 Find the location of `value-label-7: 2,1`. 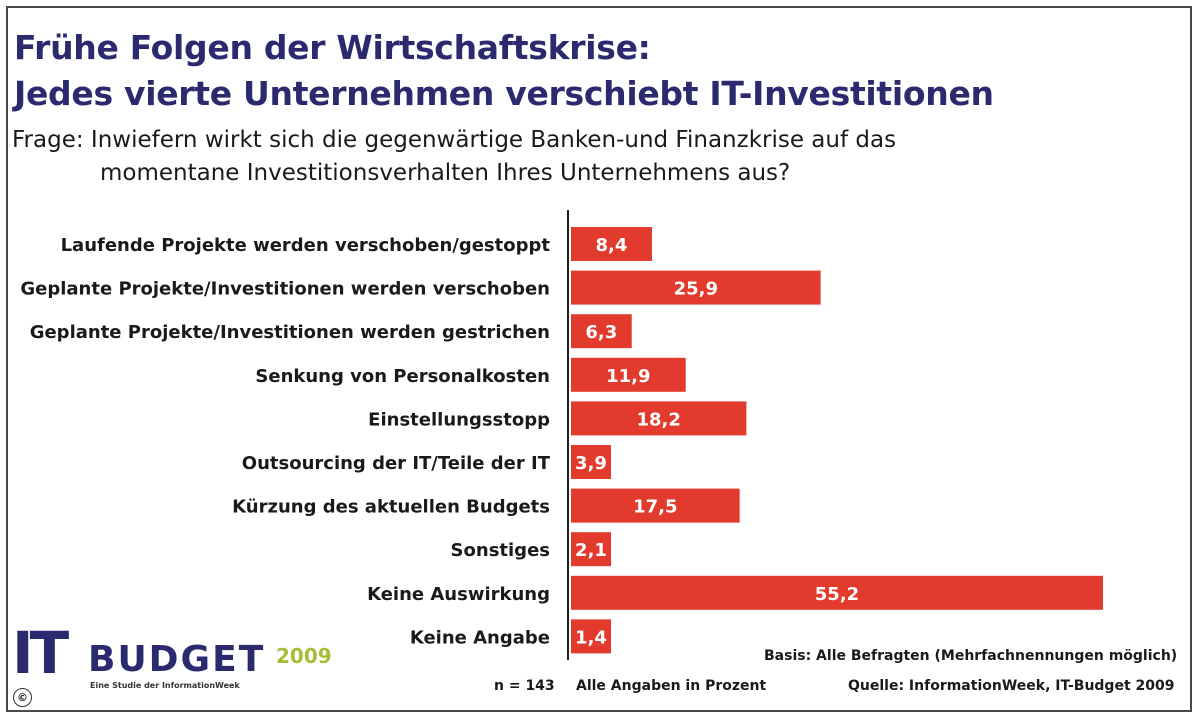

value-label-7: 2,1 is located at coordinates (591, 550).